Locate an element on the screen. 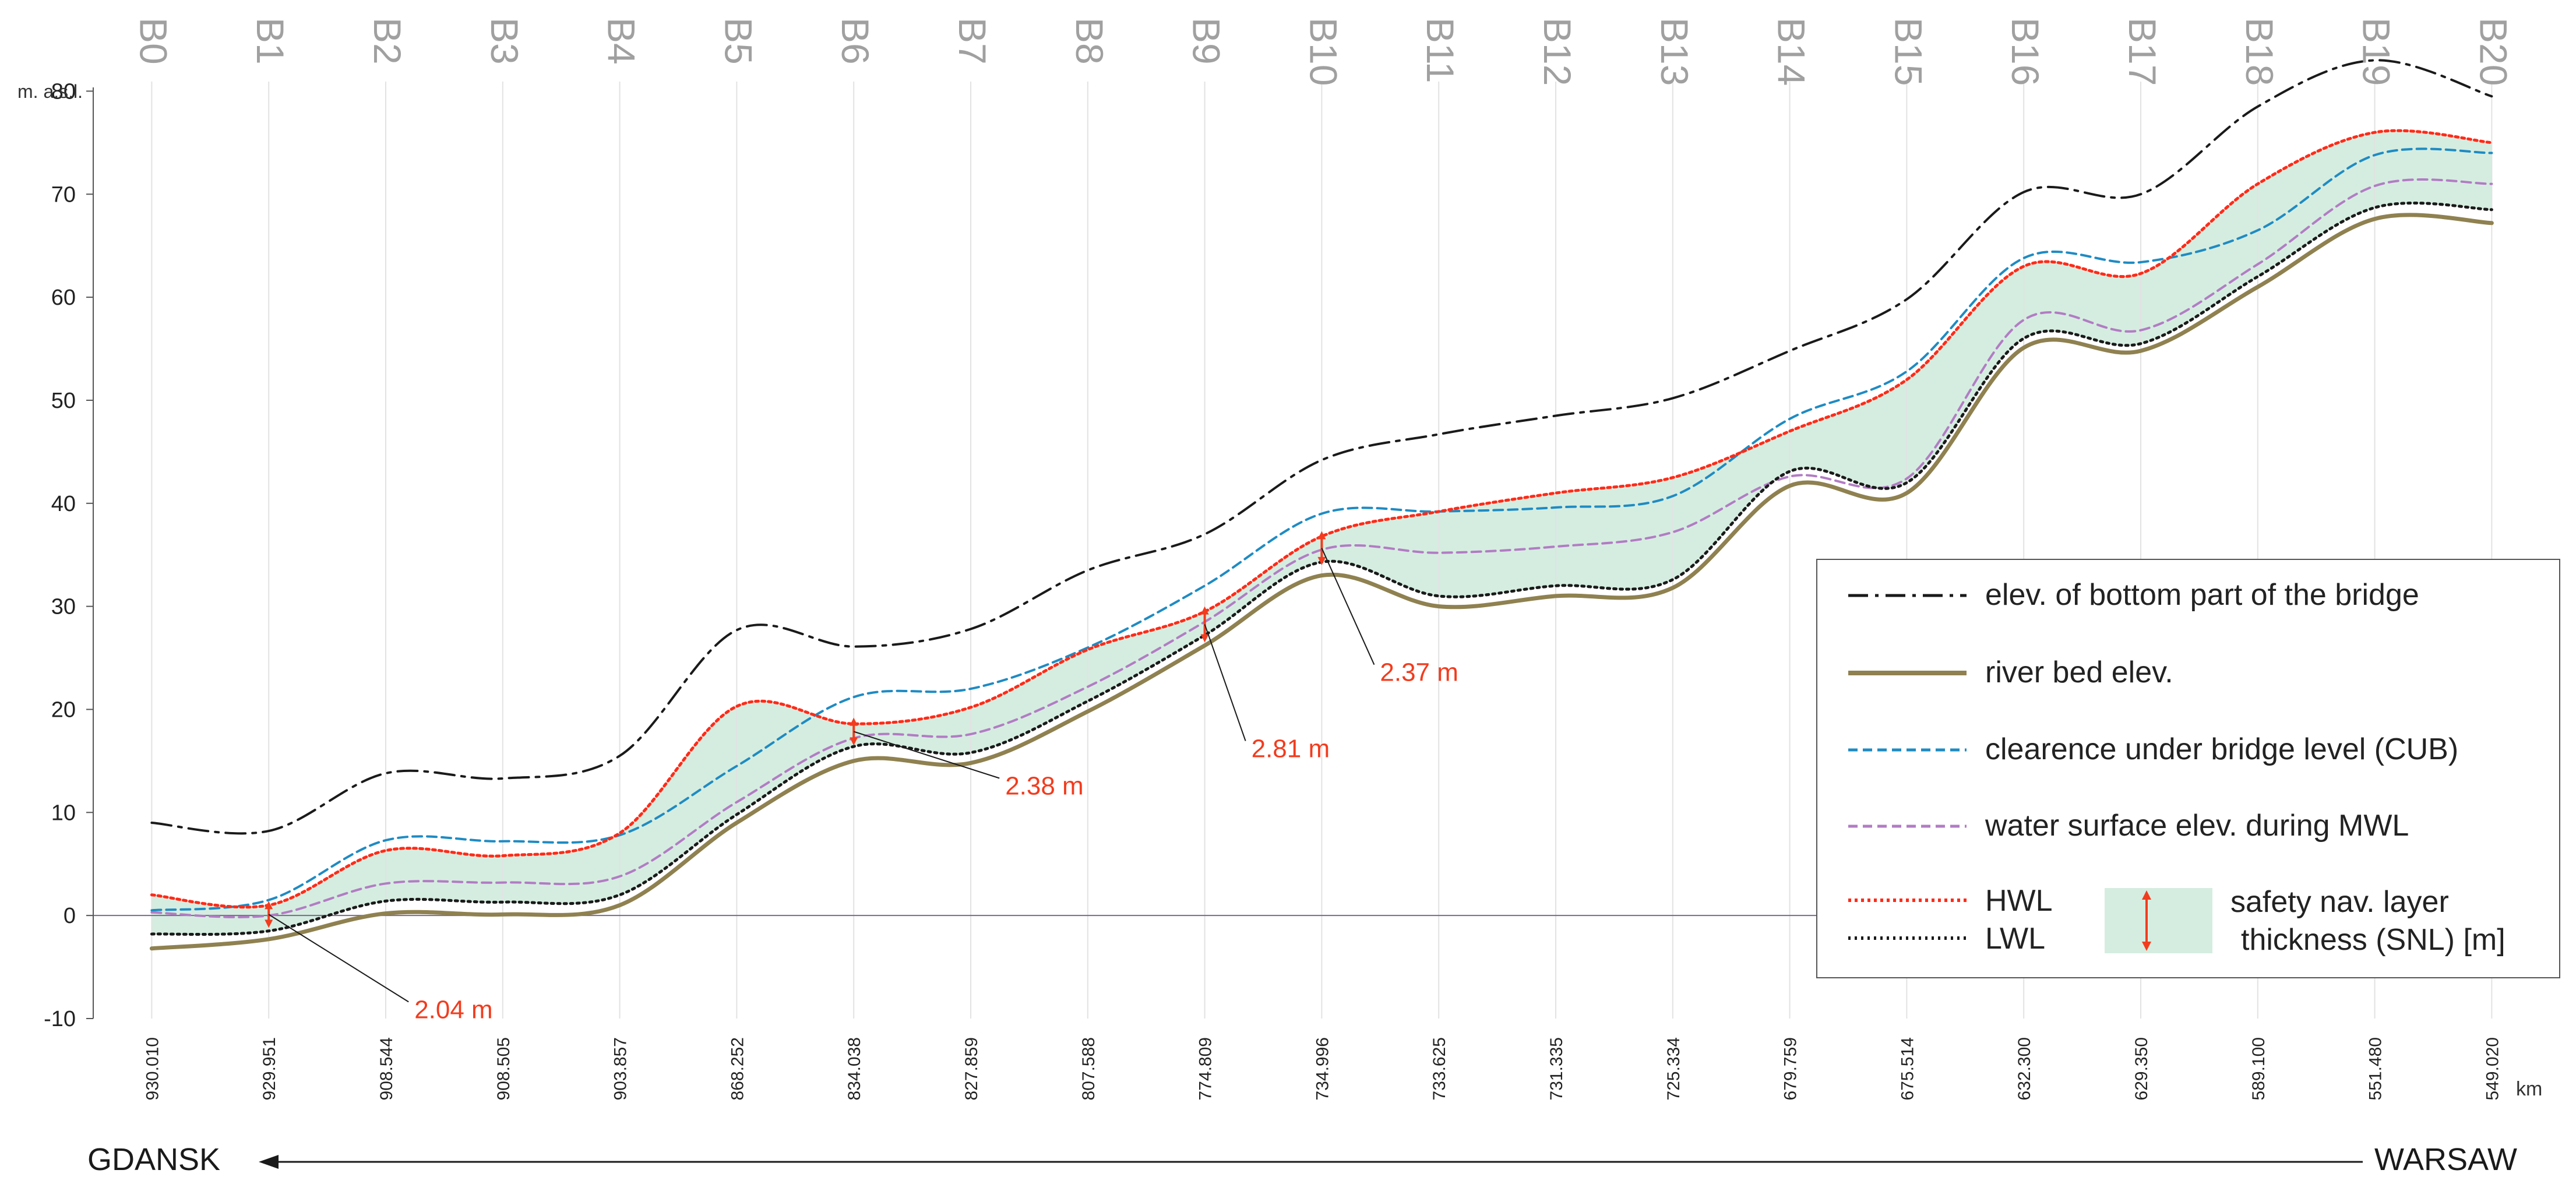 The height and width of the screenshot is (1198, 2576). y-tick-label: -10 is located at coordinates (60, 1019).